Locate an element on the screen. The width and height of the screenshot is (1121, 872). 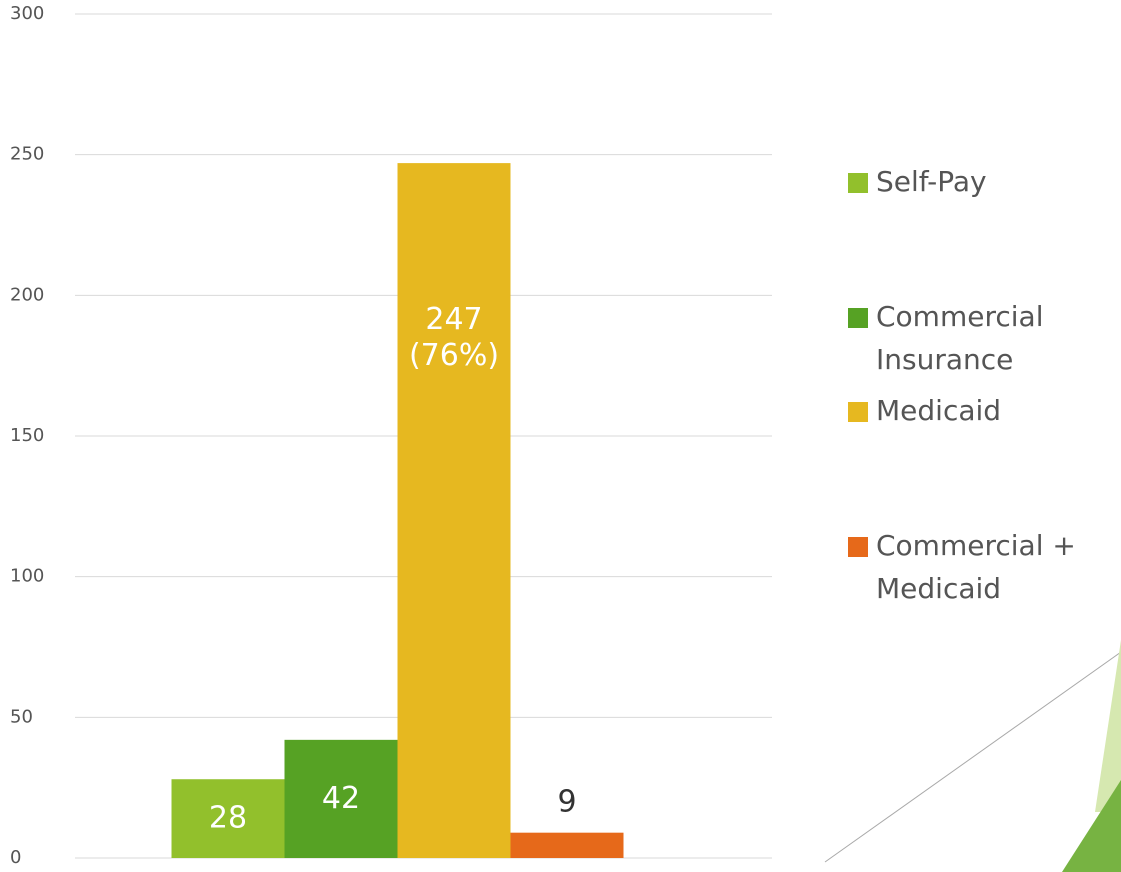
y-tick-label: 50 is located at coordinates (21, 716).